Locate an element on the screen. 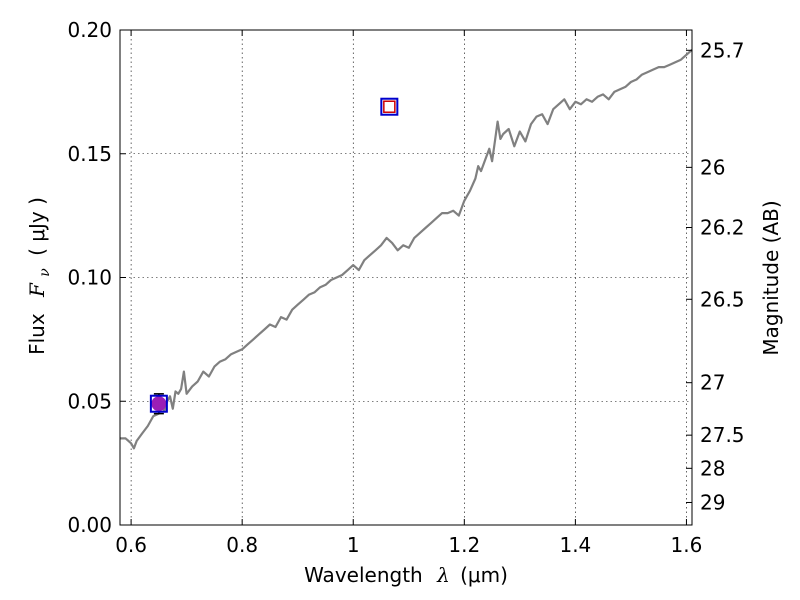 This screenshot has height=600, width=800. y-tick-label: 0.20 is located at coordinates (89, 30).